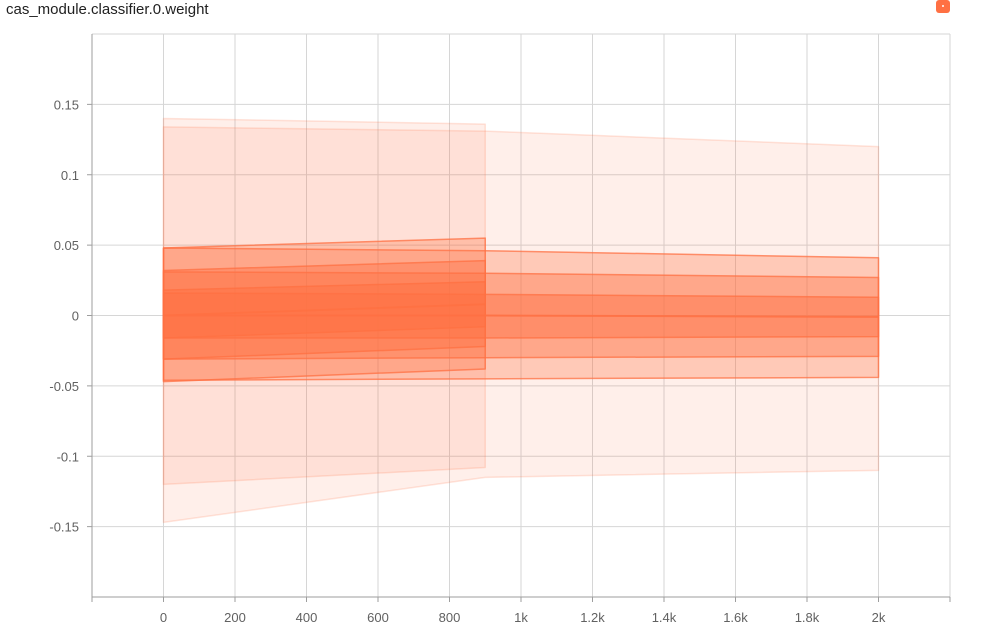 The image size is (988, 627). Describe the element at coordinates (75, 316) in the screenshot. I see `y-tick-label: 0` at that location.